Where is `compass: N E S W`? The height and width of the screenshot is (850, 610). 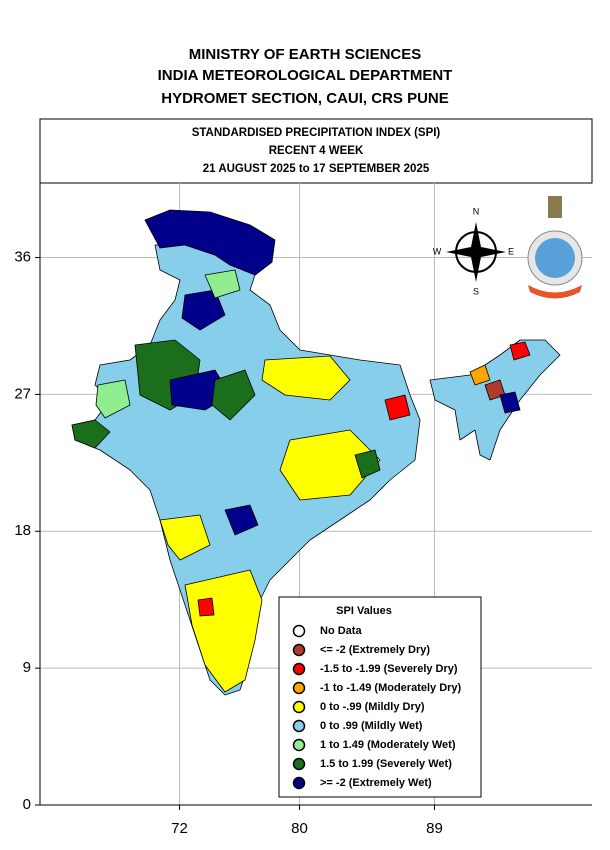
compass: N E S W is located at coordinates (473, 251).